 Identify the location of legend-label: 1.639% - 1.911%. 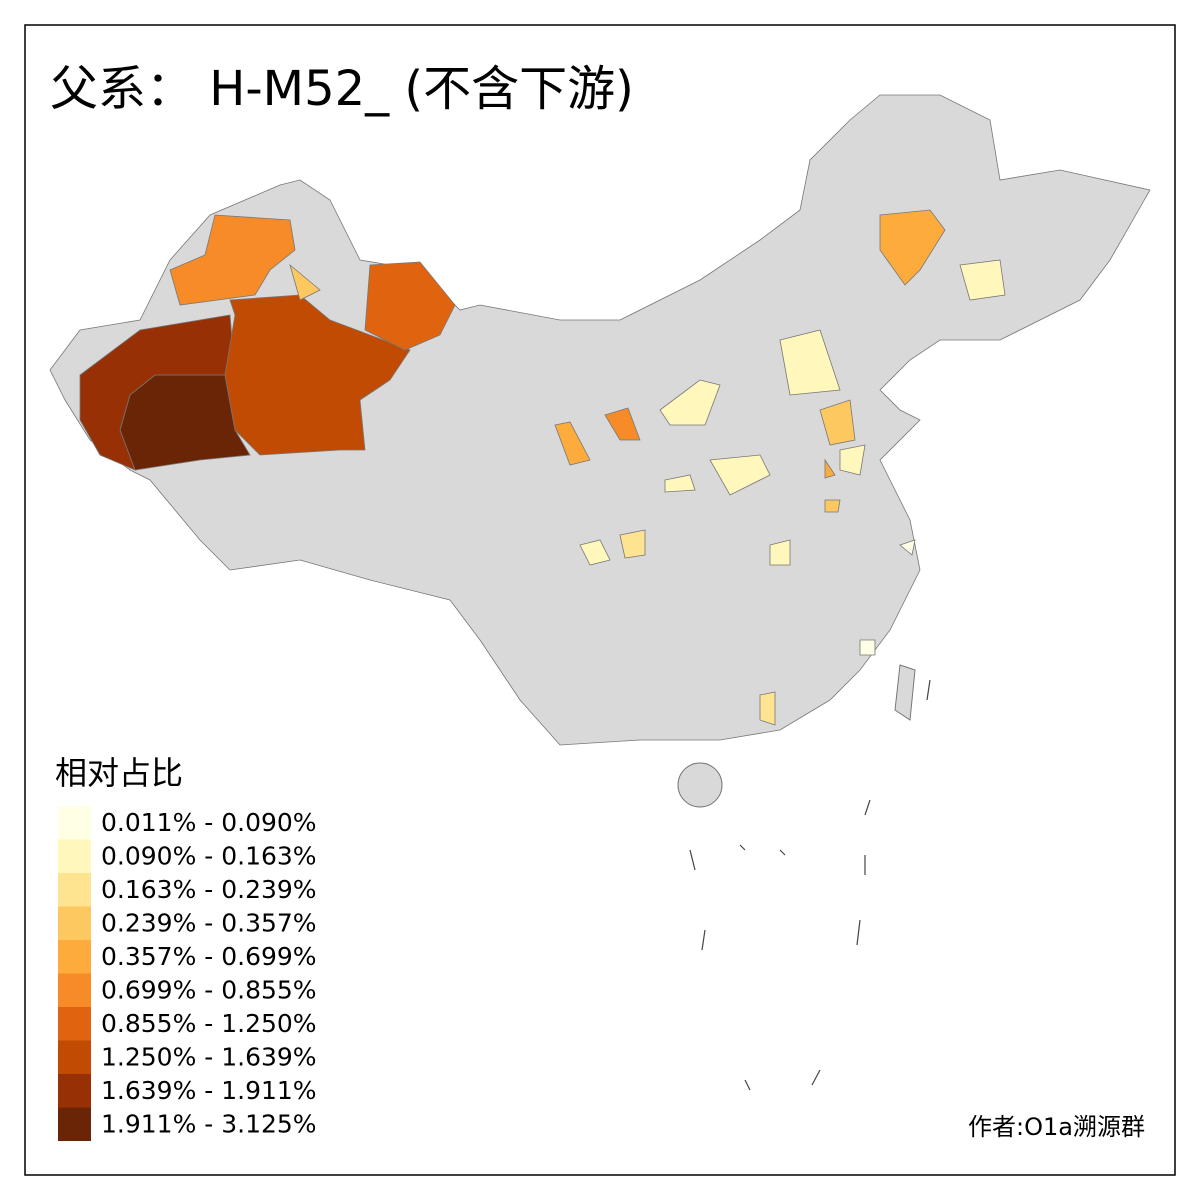
(209, 1090).